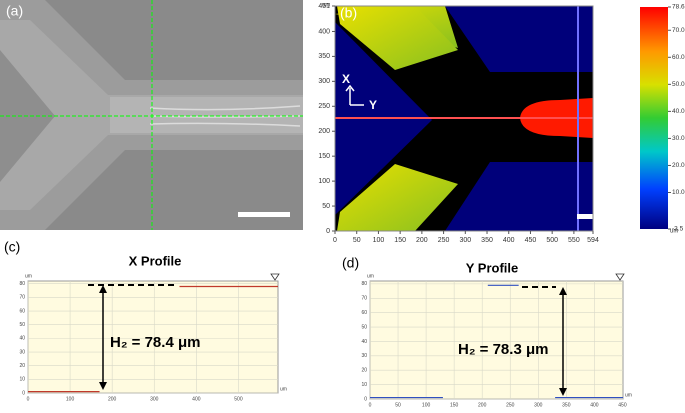  Describe the element at coordinates (678, 84) in the screenshot. I see `colorbar-tick-label: 50.0` at that location.